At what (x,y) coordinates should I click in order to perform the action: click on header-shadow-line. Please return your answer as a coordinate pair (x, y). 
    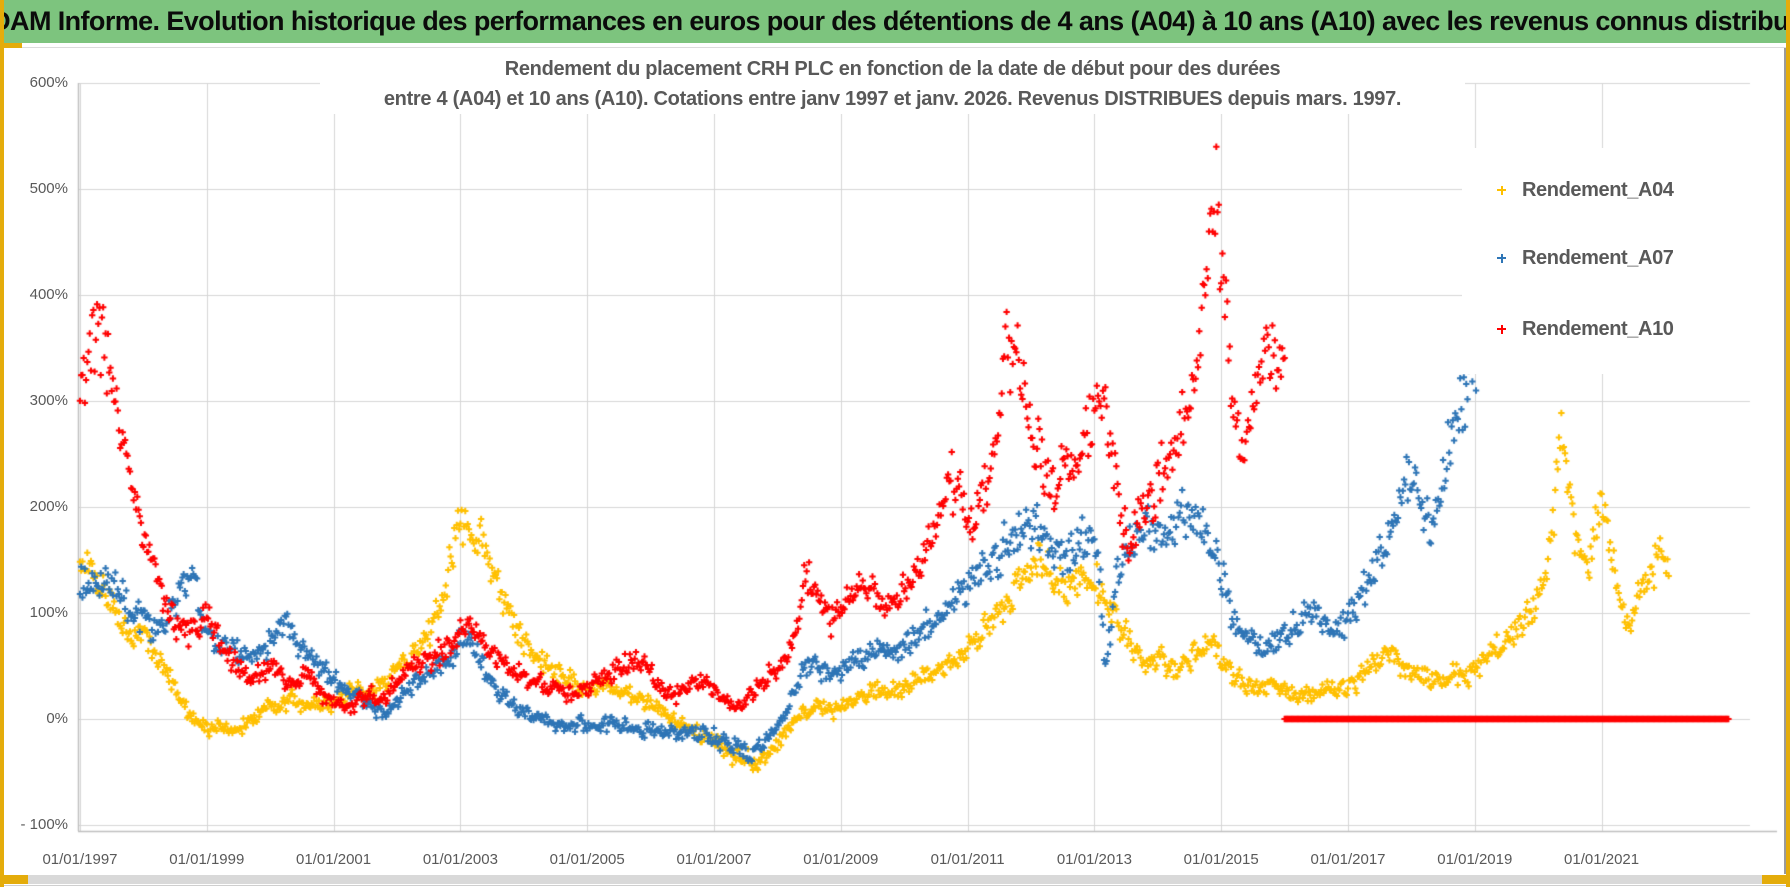
    Looking at the image, I should click on (895, 47).